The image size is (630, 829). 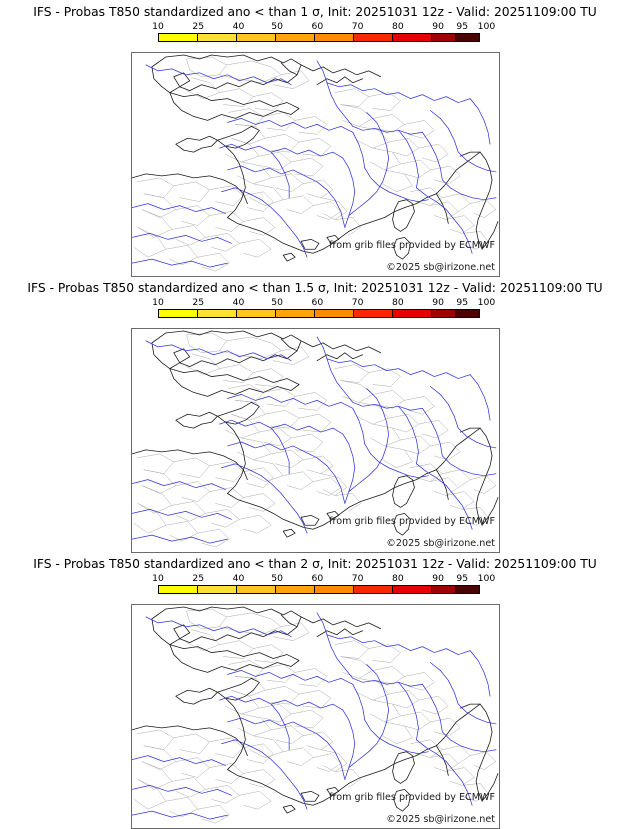 I want to click on colorbar-ticks-1: 10 25 40 50 60 70 80 90 95 100, so click(x=323, y=27).